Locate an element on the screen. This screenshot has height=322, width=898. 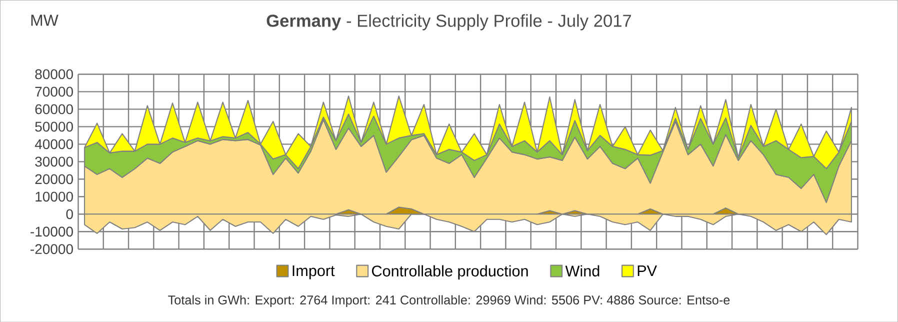
legend-label: Controllable production is located at coordinates (450, 272).